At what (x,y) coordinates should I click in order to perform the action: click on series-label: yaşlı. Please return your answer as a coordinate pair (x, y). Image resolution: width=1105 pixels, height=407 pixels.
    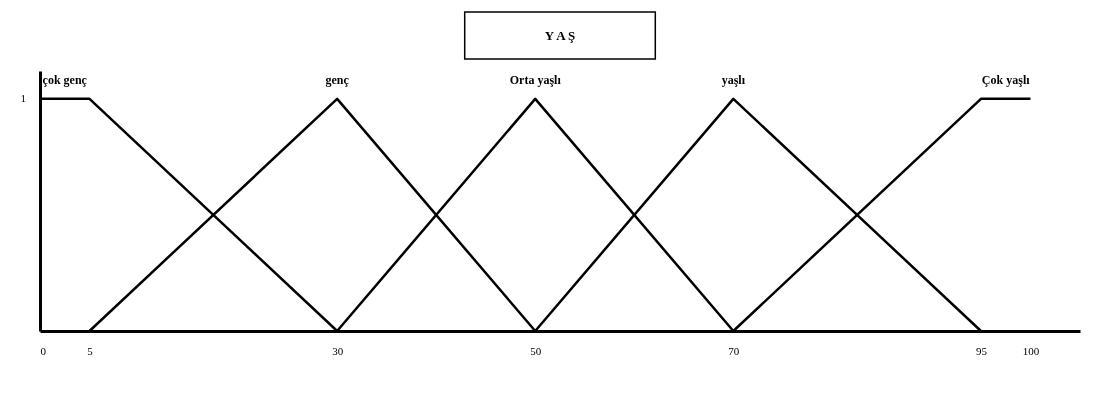
    Looking at the image, I should click on (733, 79).